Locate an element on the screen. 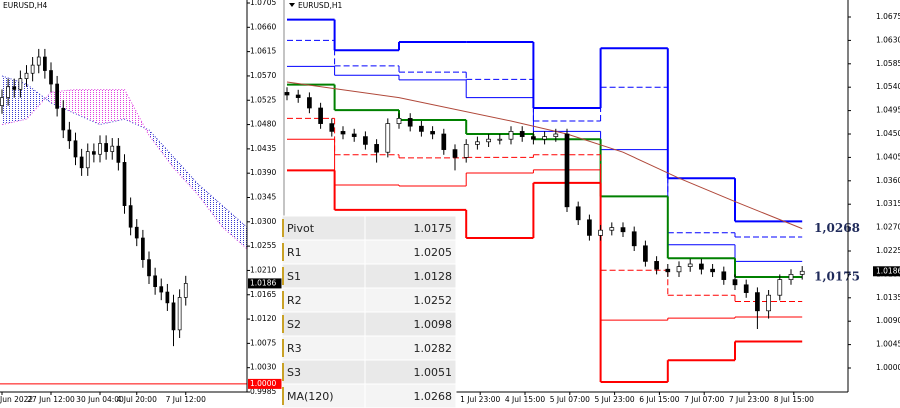  y-tick-label: 1.0135 is located at coordinates (888, 297).